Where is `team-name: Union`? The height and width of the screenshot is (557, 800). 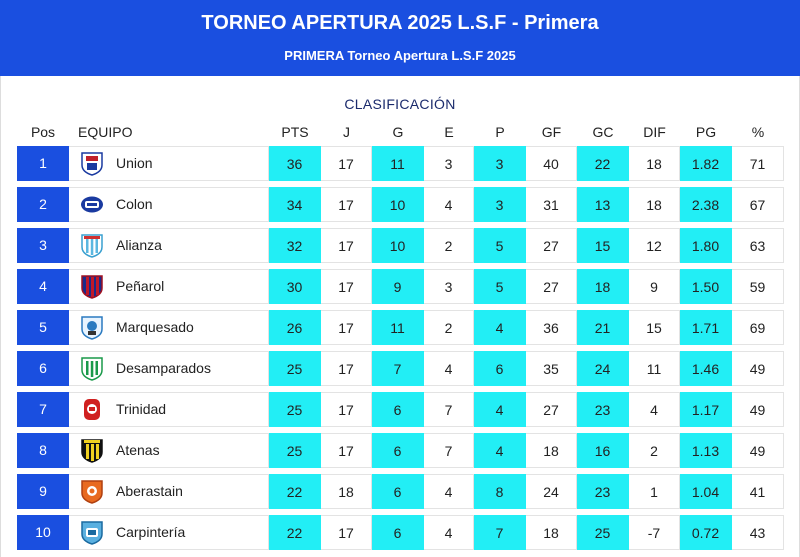 team-name: Union is located at coordinates (134, 163).